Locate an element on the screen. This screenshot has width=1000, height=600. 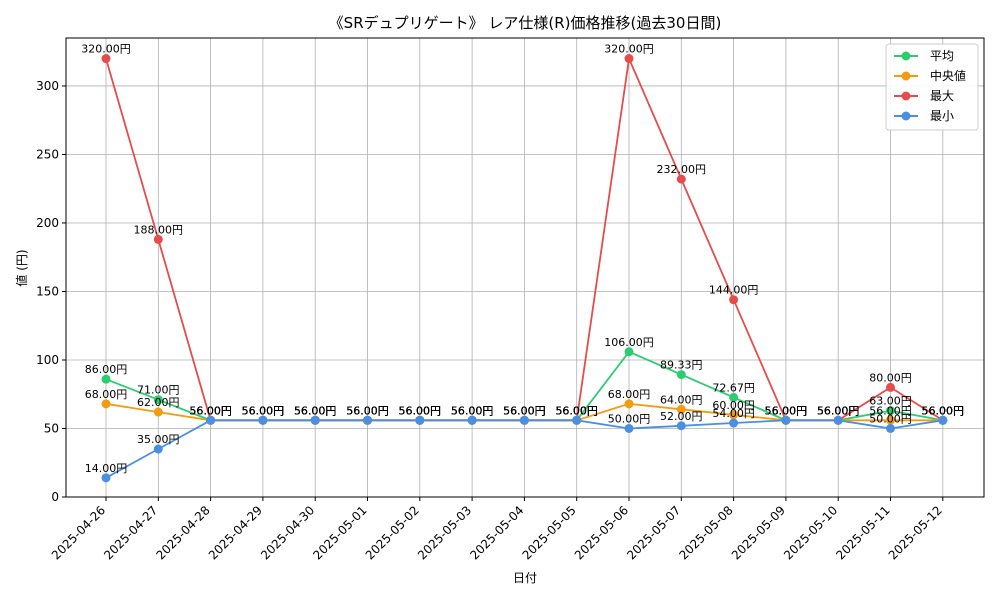
data-label: 106.00円 is located at coordinates (629, 342).